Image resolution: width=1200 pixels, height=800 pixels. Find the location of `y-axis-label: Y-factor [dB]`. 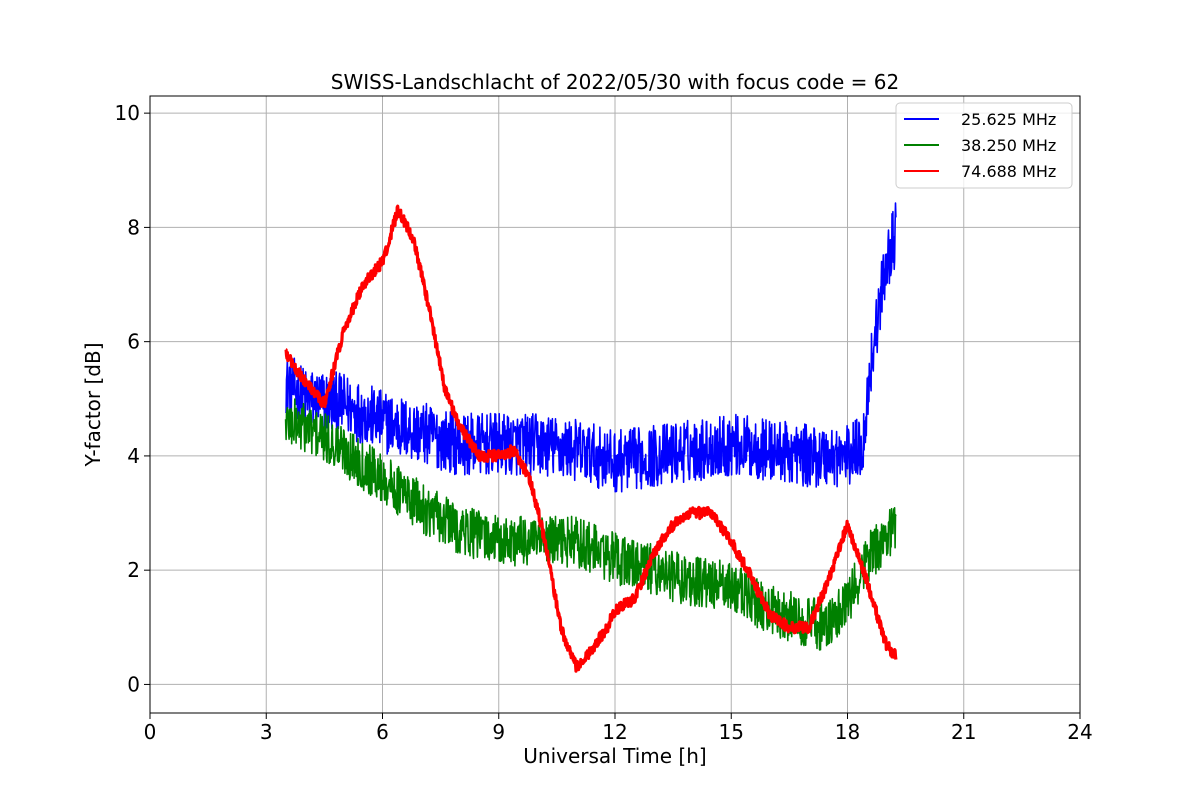

y-axis-label: Y-factor [dB] is located at coordinates (93, 404).